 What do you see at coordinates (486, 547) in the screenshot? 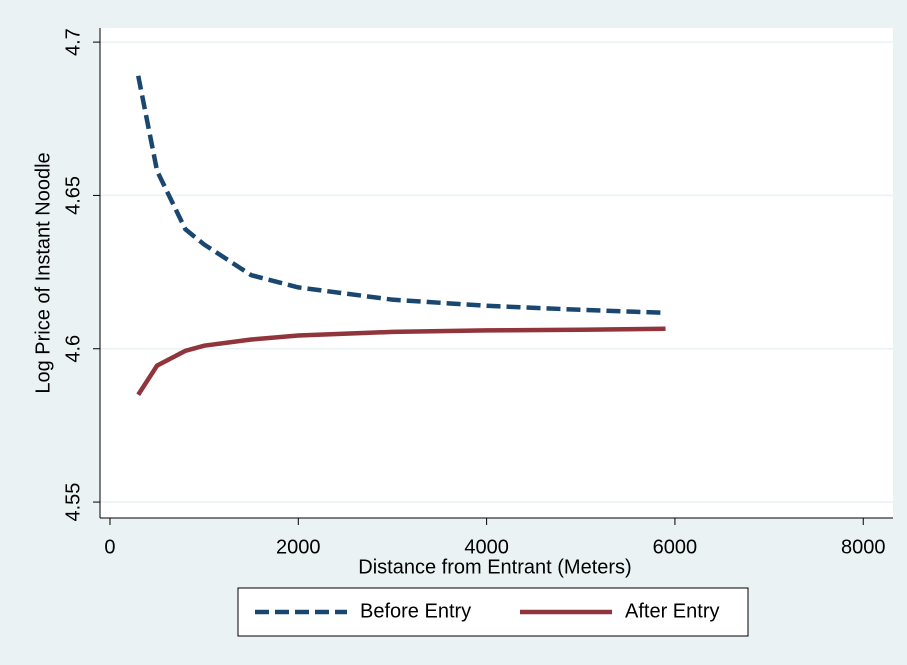
I see `x-tick-label: 4000` at bounding box center [486, 547].